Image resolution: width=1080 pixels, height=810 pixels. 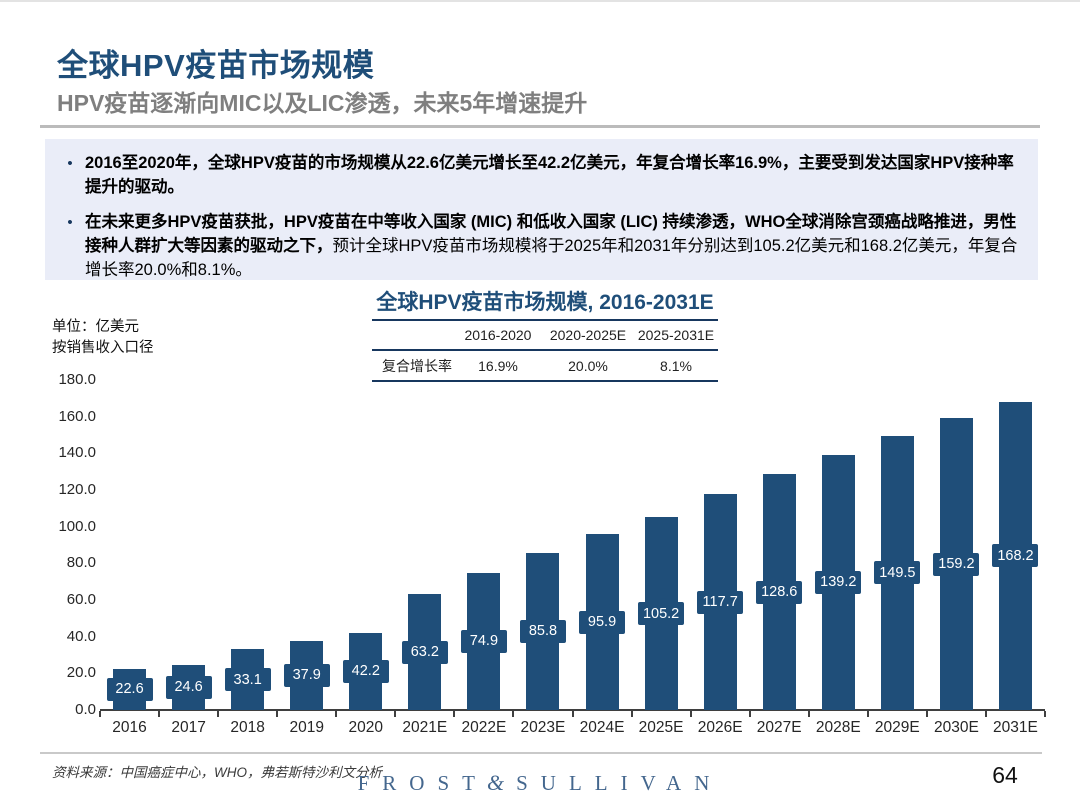 I want to click on y-axis-tick-label: 0.0, so click(x=85, y=709).